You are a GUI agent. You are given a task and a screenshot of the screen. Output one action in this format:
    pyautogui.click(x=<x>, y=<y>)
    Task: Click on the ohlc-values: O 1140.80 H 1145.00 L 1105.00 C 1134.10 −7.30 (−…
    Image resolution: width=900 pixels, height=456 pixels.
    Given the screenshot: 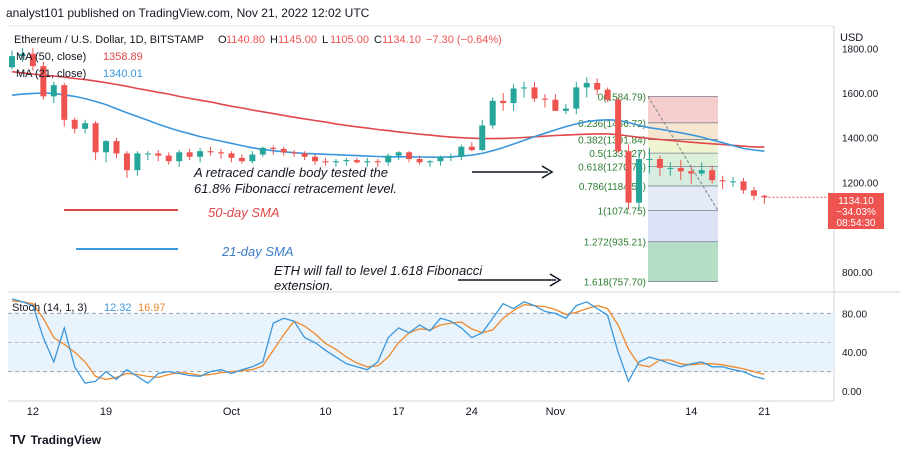 What is the action you would take?
    pyautogui.click(x=360, y=40)
    